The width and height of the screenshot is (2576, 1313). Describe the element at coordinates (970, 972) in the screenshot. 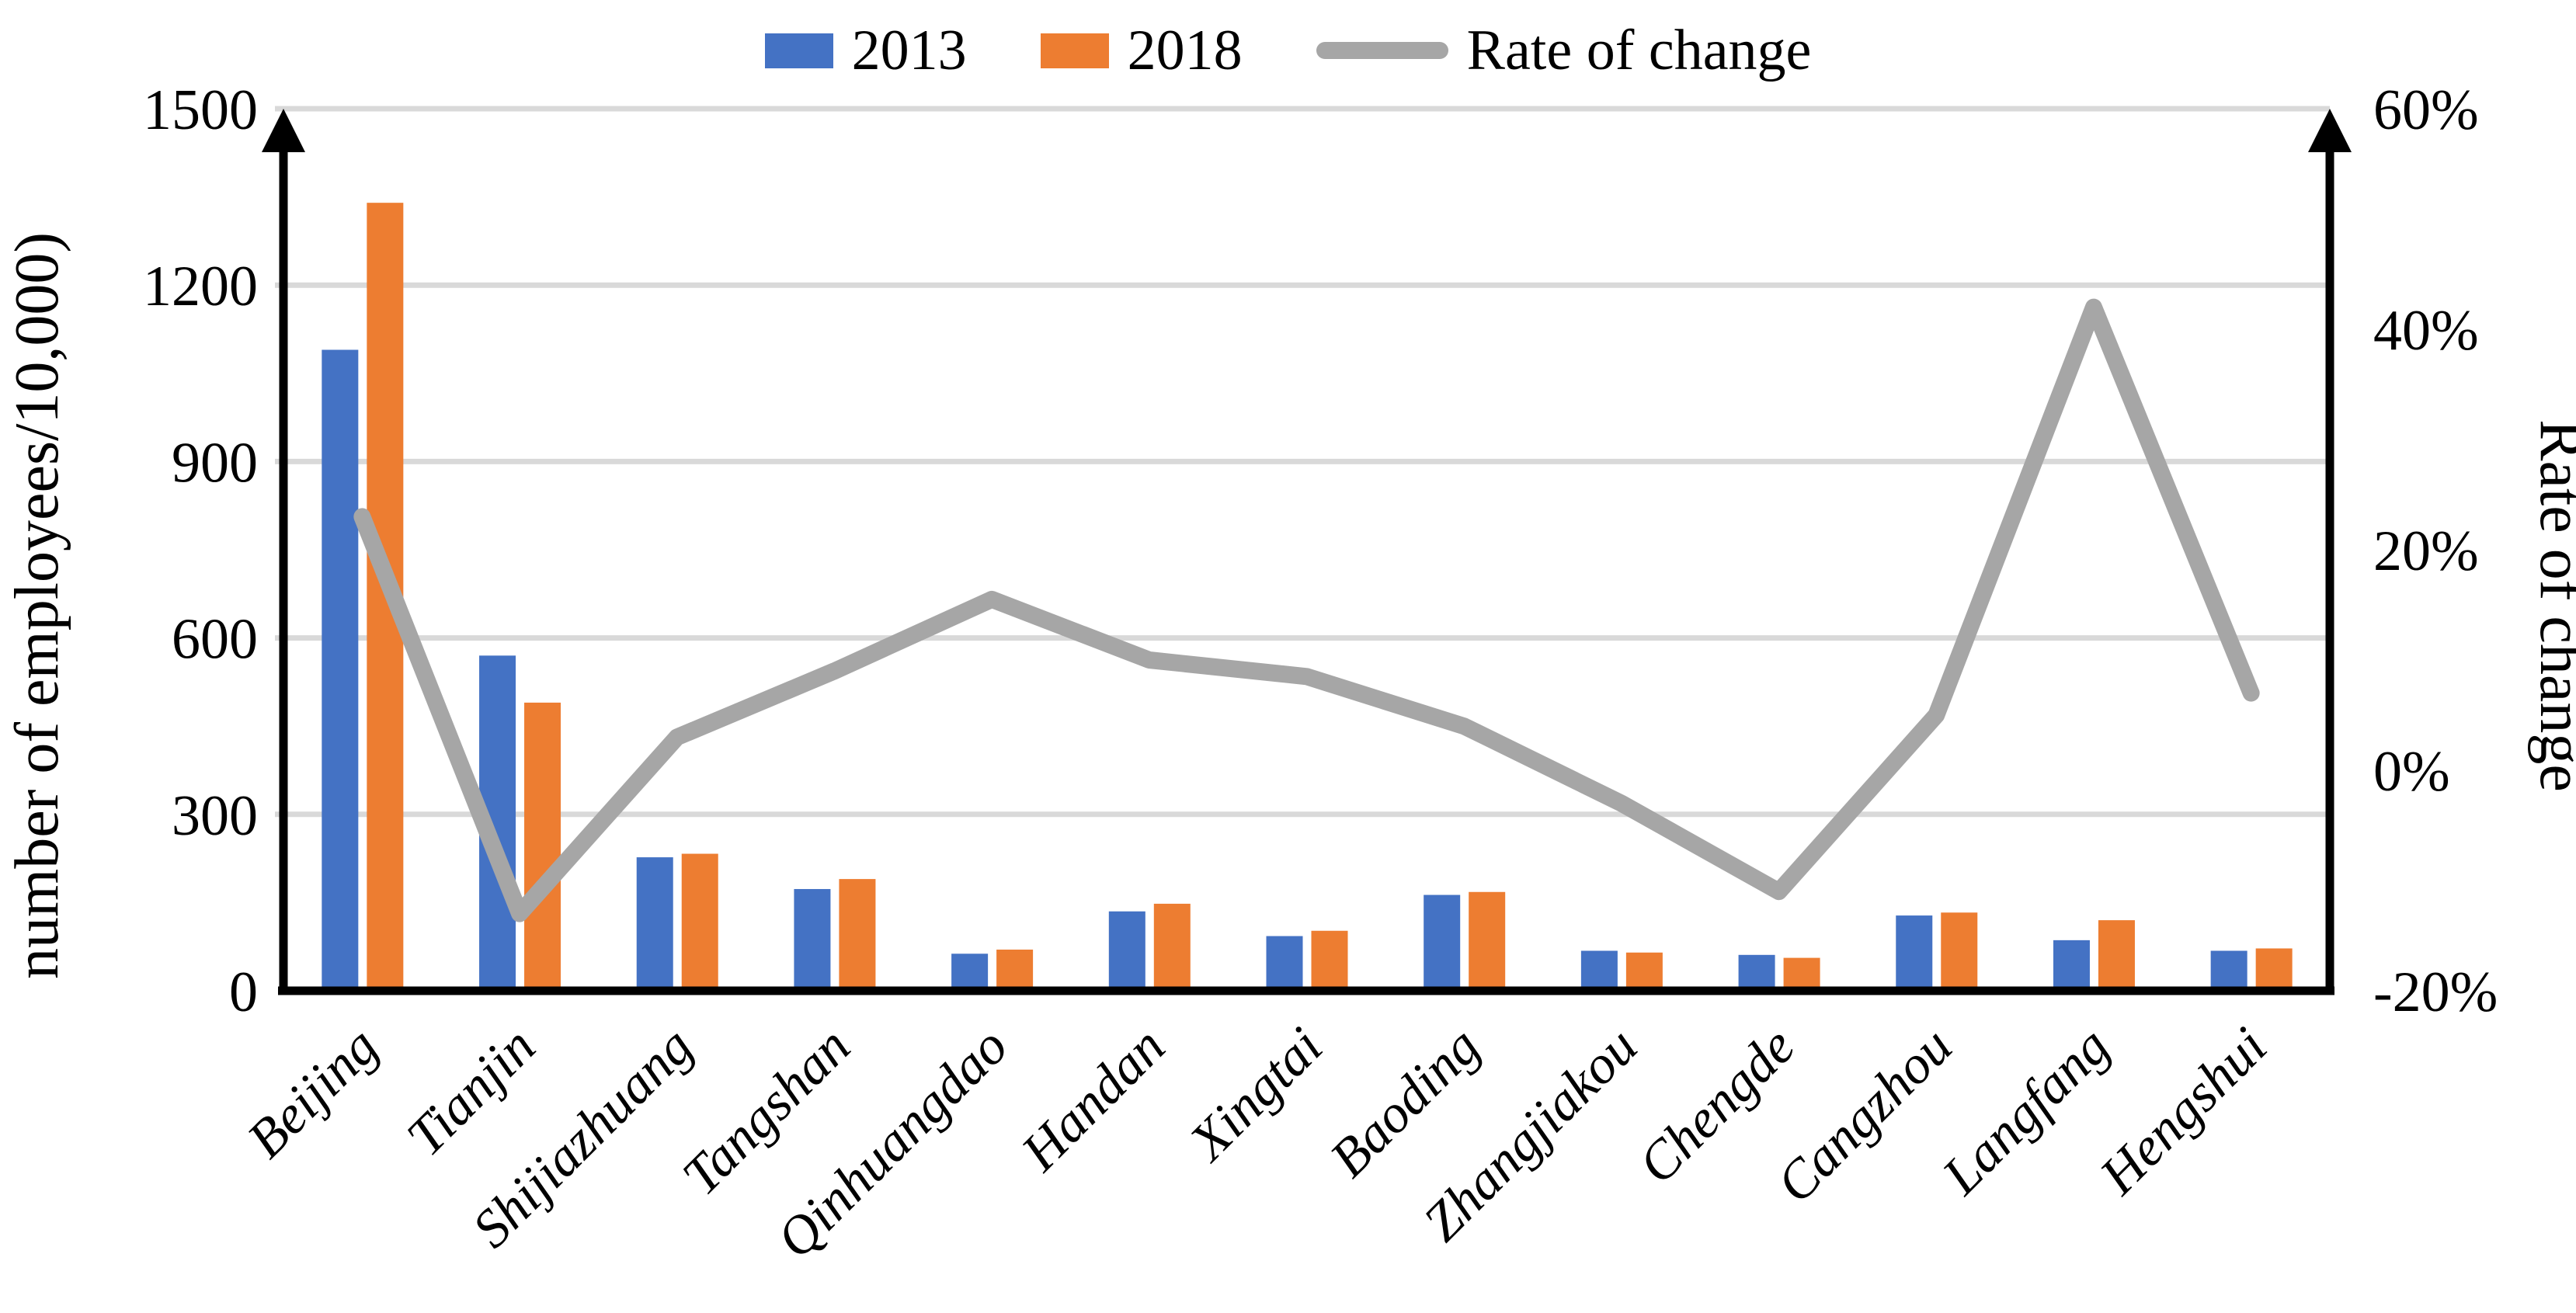

I see `bar-2013-qinhuangdao` at that location.